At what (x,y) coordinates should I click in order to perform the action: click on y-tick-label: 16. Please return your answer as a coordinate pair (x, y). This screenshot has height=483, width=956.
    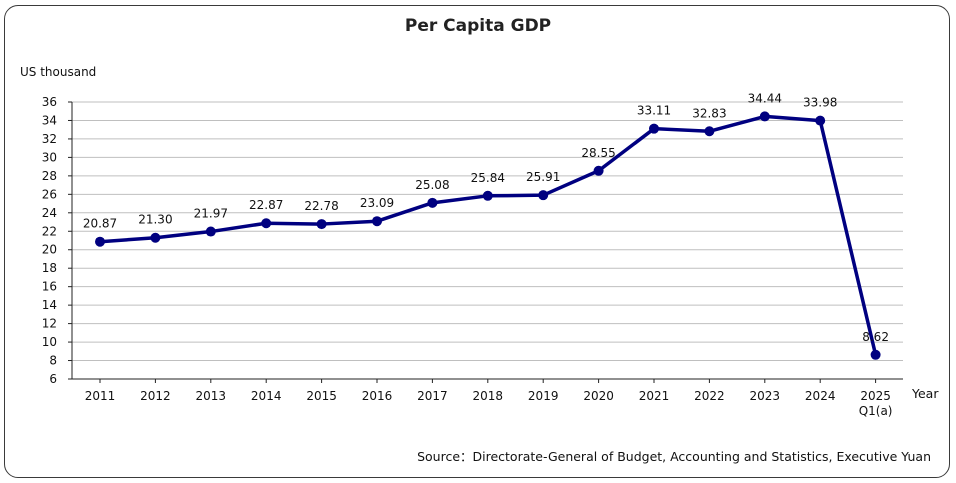
    Looking at the image, I should click on (49, 287).